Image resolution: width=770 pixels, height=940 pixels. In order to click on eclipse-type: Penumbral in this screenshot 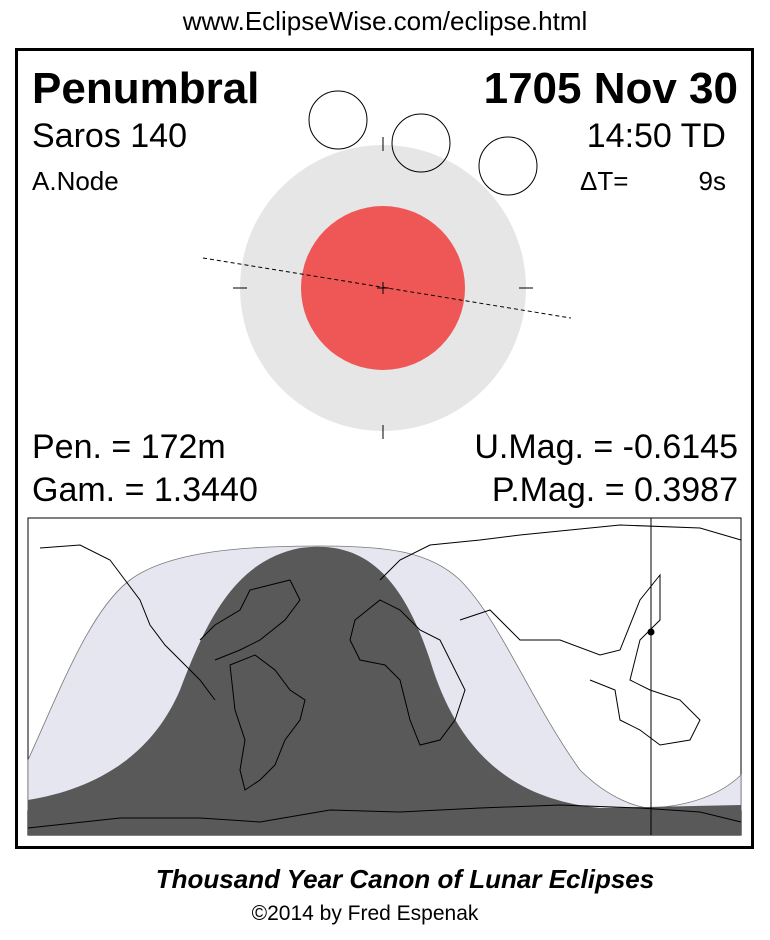, I will do `click(146, 88)`.